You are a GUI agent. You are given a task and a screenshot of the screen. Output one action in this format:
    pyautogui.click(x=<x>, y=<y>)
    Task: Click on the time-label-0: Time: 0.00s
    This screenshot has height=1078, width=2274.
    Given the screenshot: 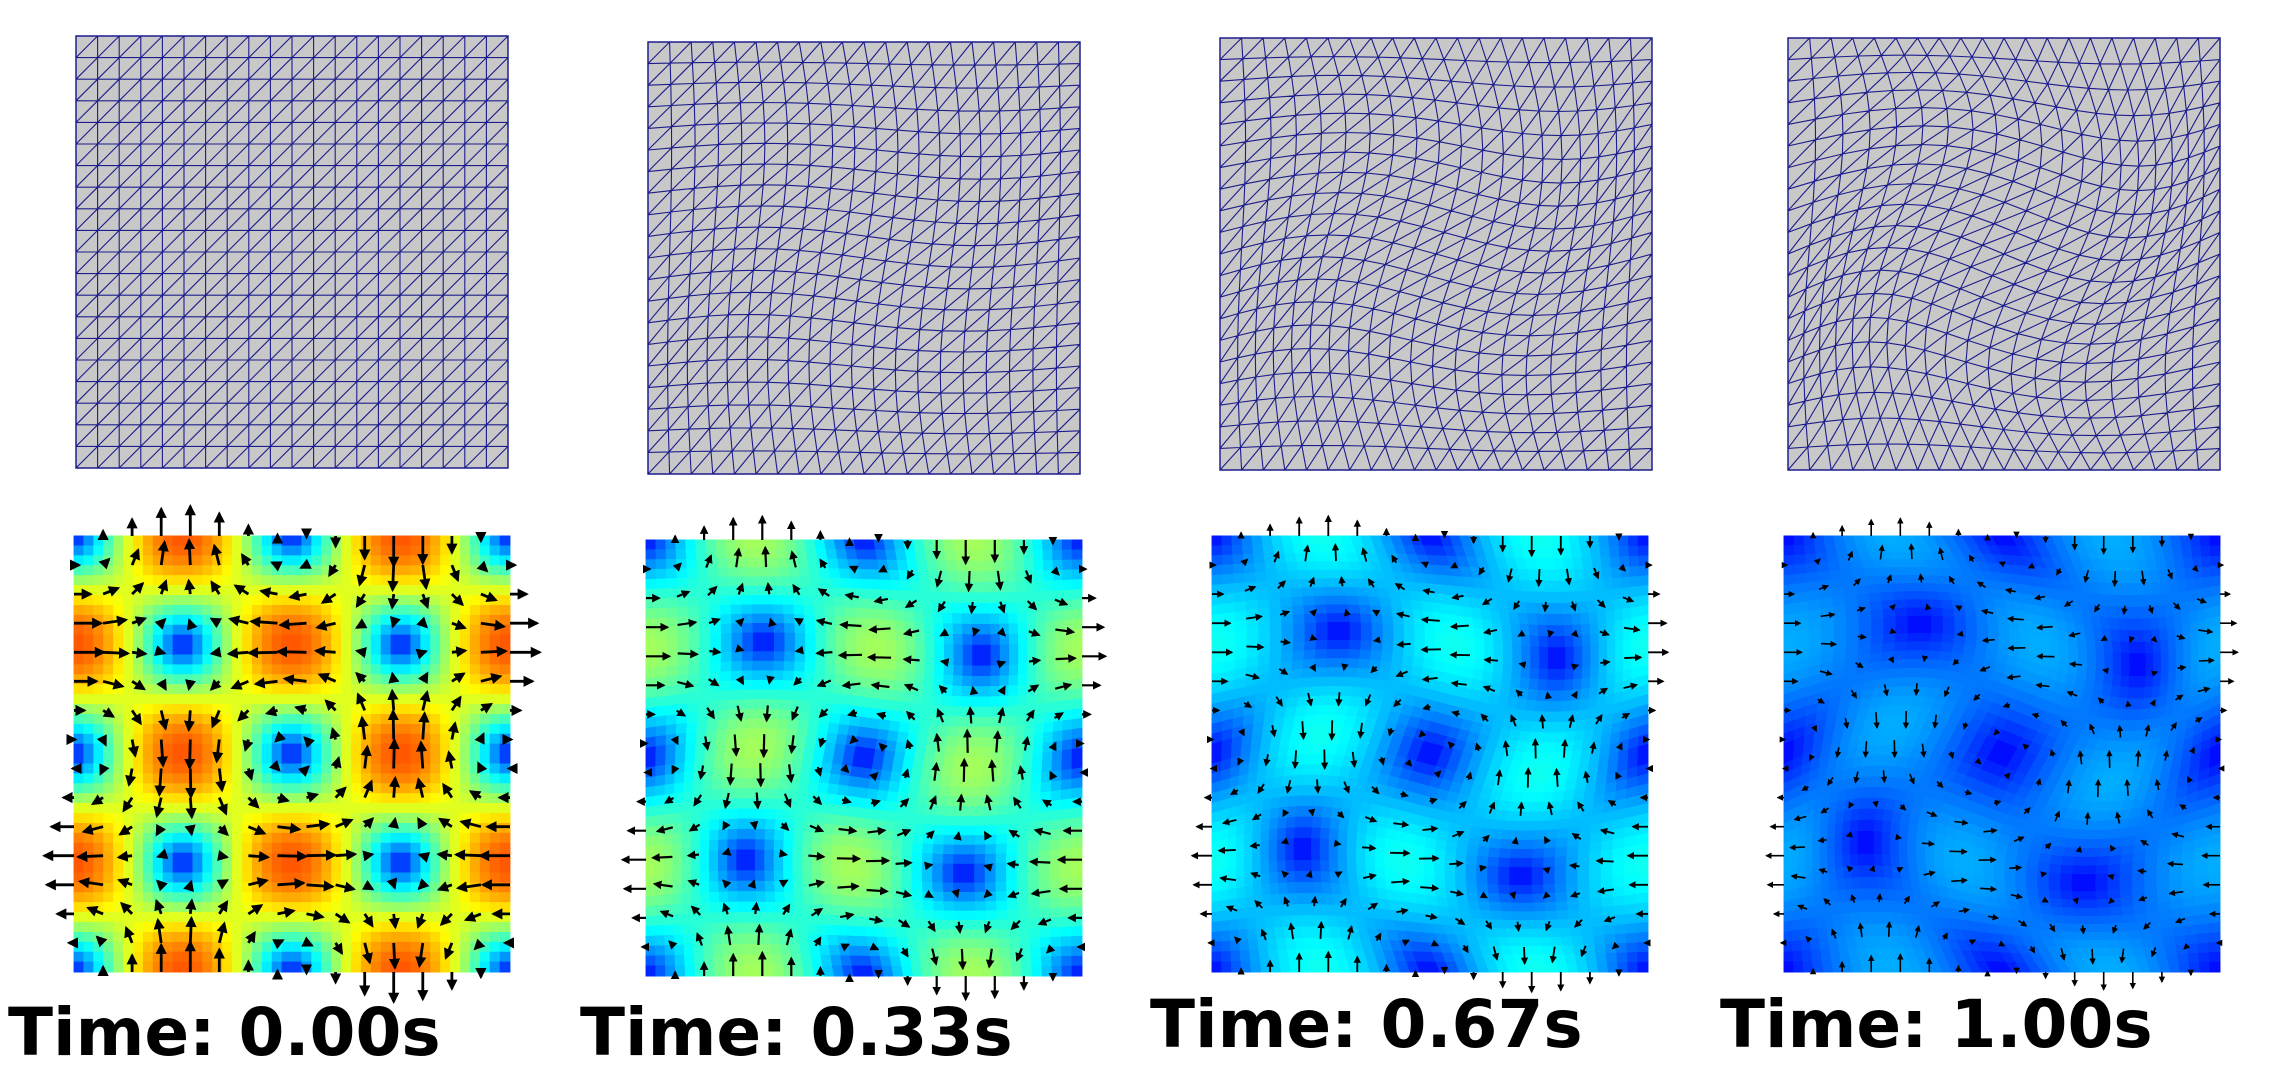 What is the action you would take?
    pyautogui.click(x=224, y=1032)
    